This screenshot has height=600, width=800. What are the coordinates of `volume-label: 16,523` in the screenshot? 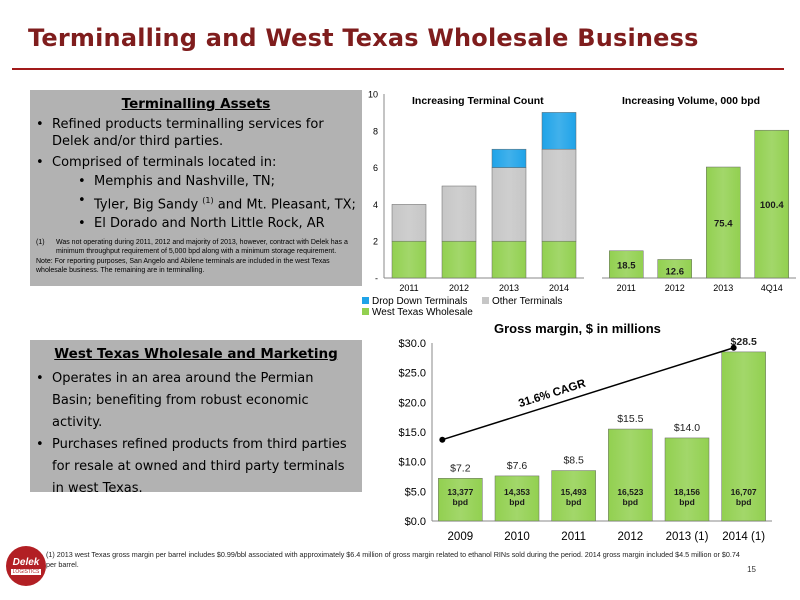 It's located at (630, 492).